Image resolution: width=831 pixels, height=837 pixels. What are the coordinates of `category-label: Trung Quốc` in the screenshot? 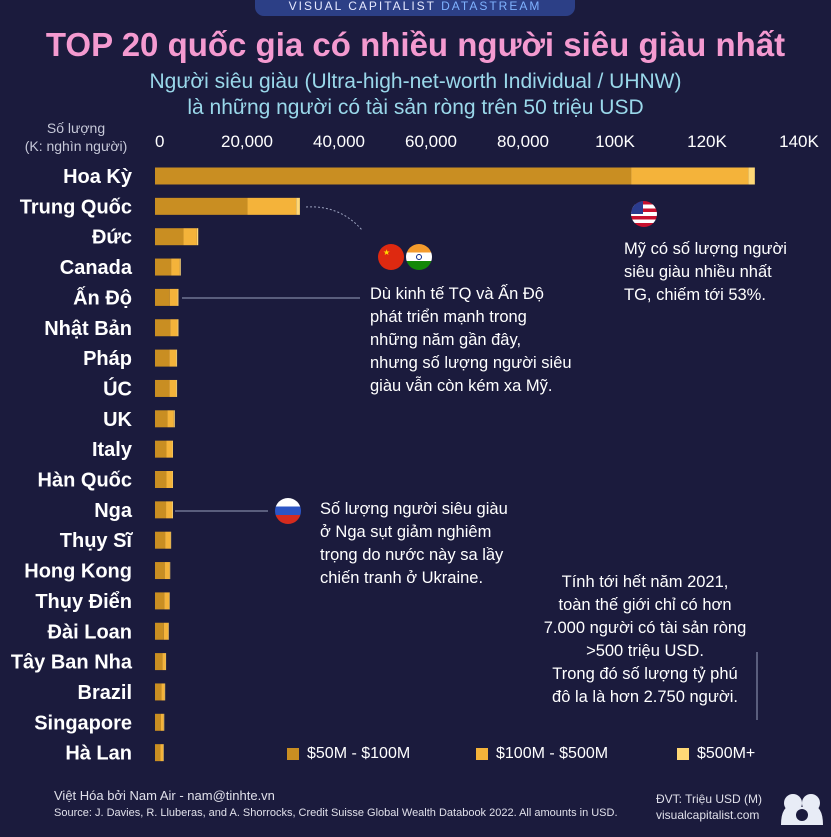 It's located at (76, 207).